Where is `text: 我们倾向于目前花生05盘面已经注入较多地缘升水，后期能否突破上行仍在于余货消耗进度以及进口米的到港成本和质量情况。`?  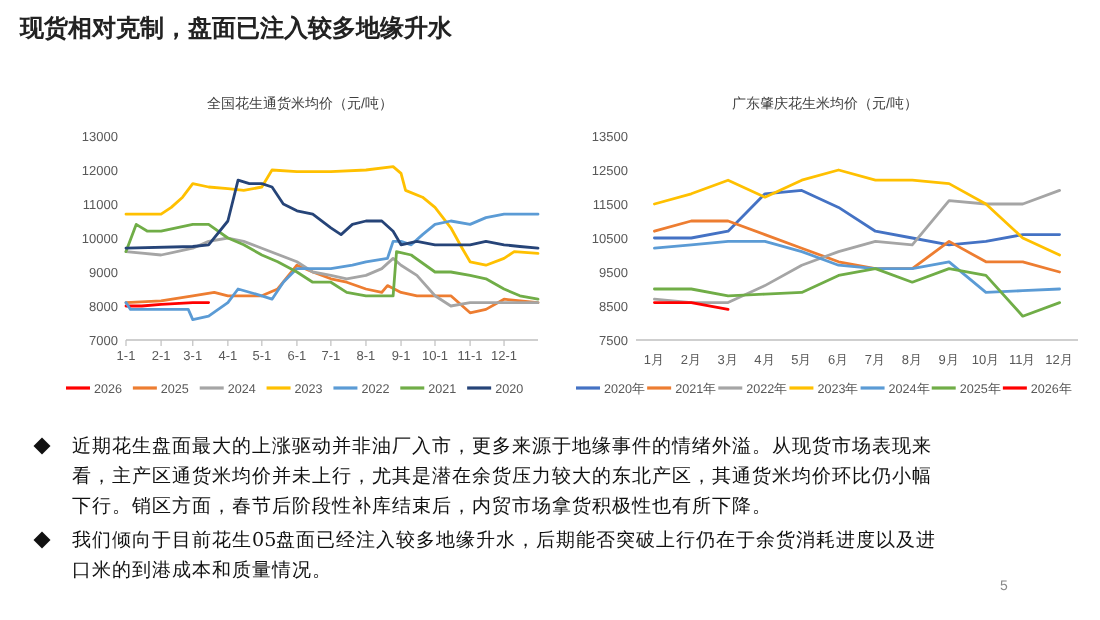
text: 我们倾向于目前花生05盘面已经注入较多地缘升水，后期能否突破上行仍在于余货消耗进度以及进口米的到港成本和质量情况。 is located at coordinates (504, 556).